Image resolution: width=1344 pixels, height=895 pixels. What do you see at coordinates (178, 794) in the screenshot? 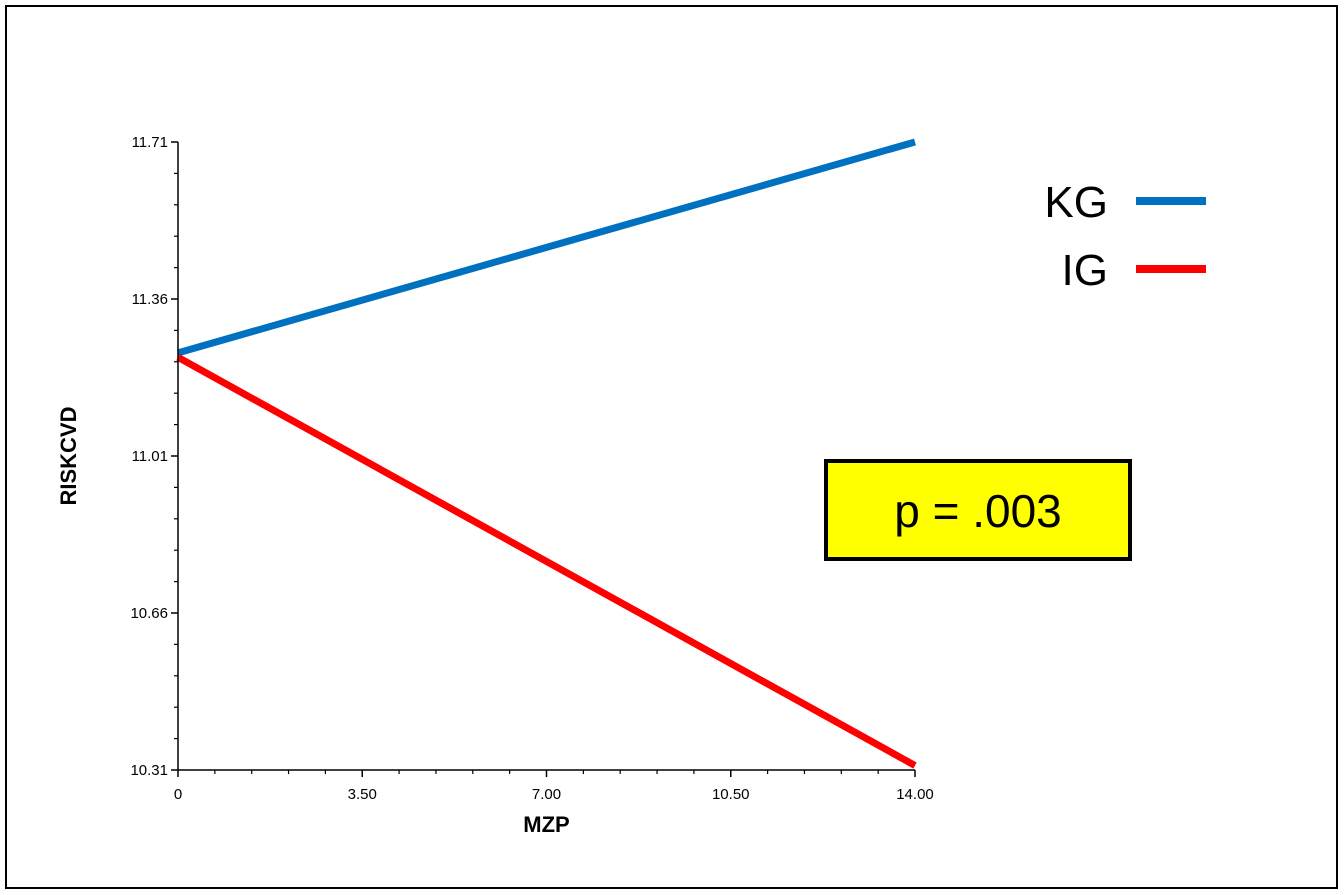
I see `x-tick-label: 0` at bounding box center [178, 794].